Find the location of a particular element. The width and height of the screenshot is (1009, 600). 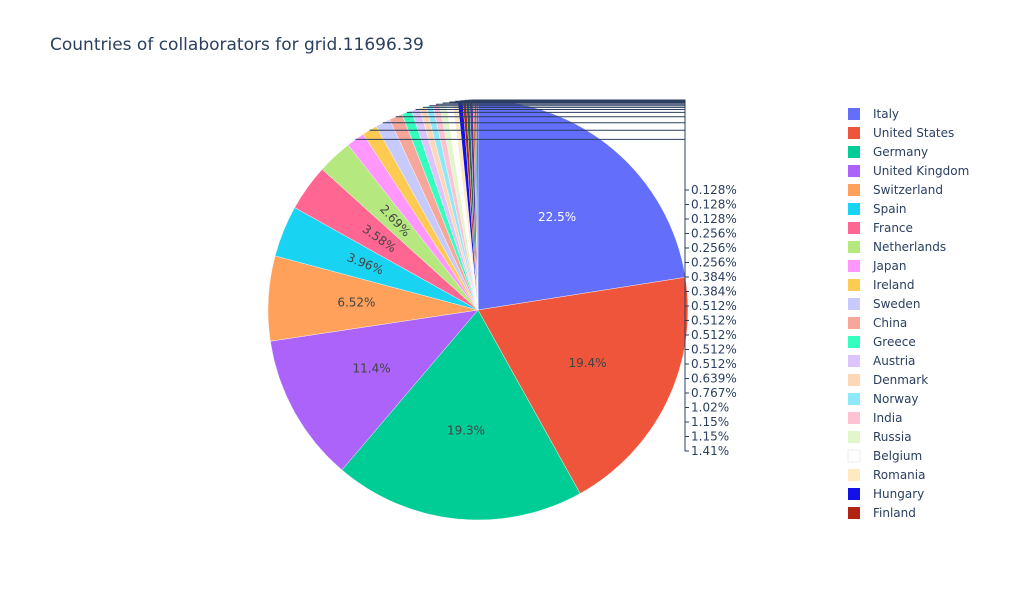

slice-label-ireland: 1.15% is located at coordinates (710, 437).